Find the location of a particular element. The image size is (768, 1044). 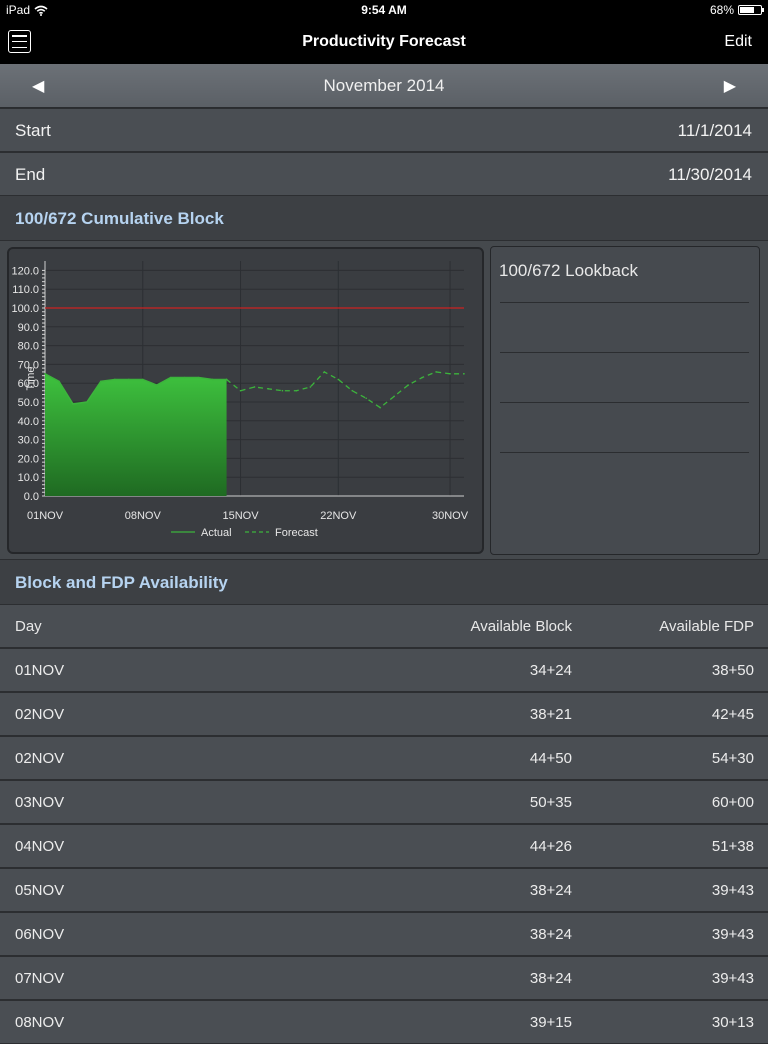

battery-icon is located at coordinates (751, 10).